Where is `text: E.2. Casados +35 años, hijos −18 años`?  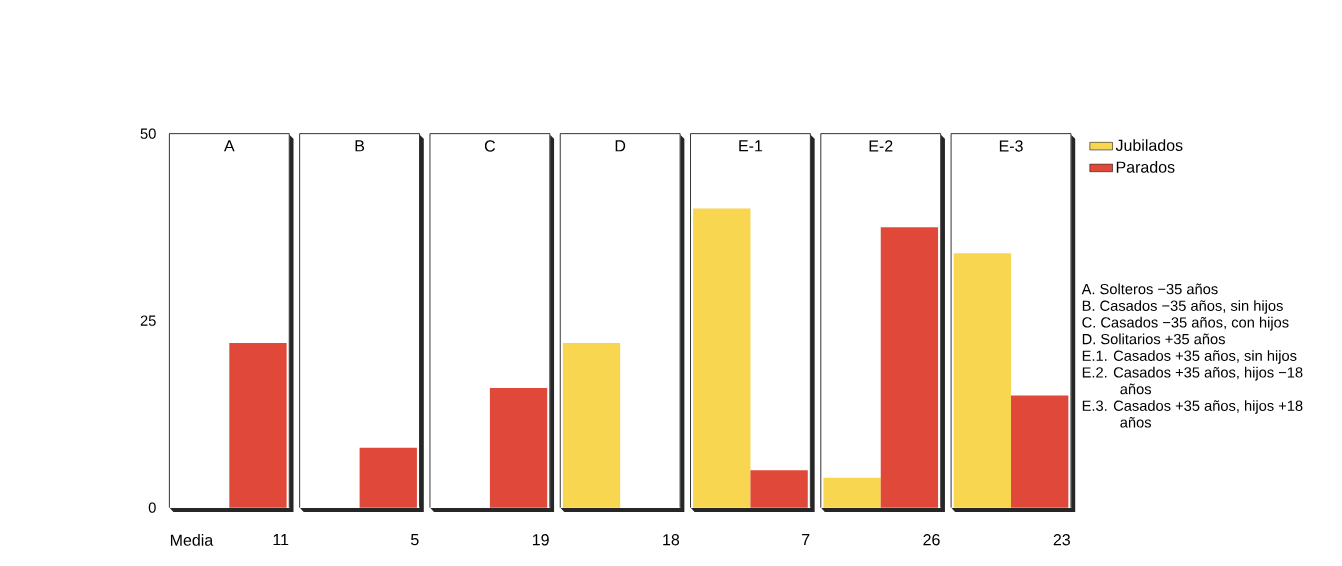 text: E.2. Casados +35 años, hijos −18 años is located at coordinates (1192, 380).